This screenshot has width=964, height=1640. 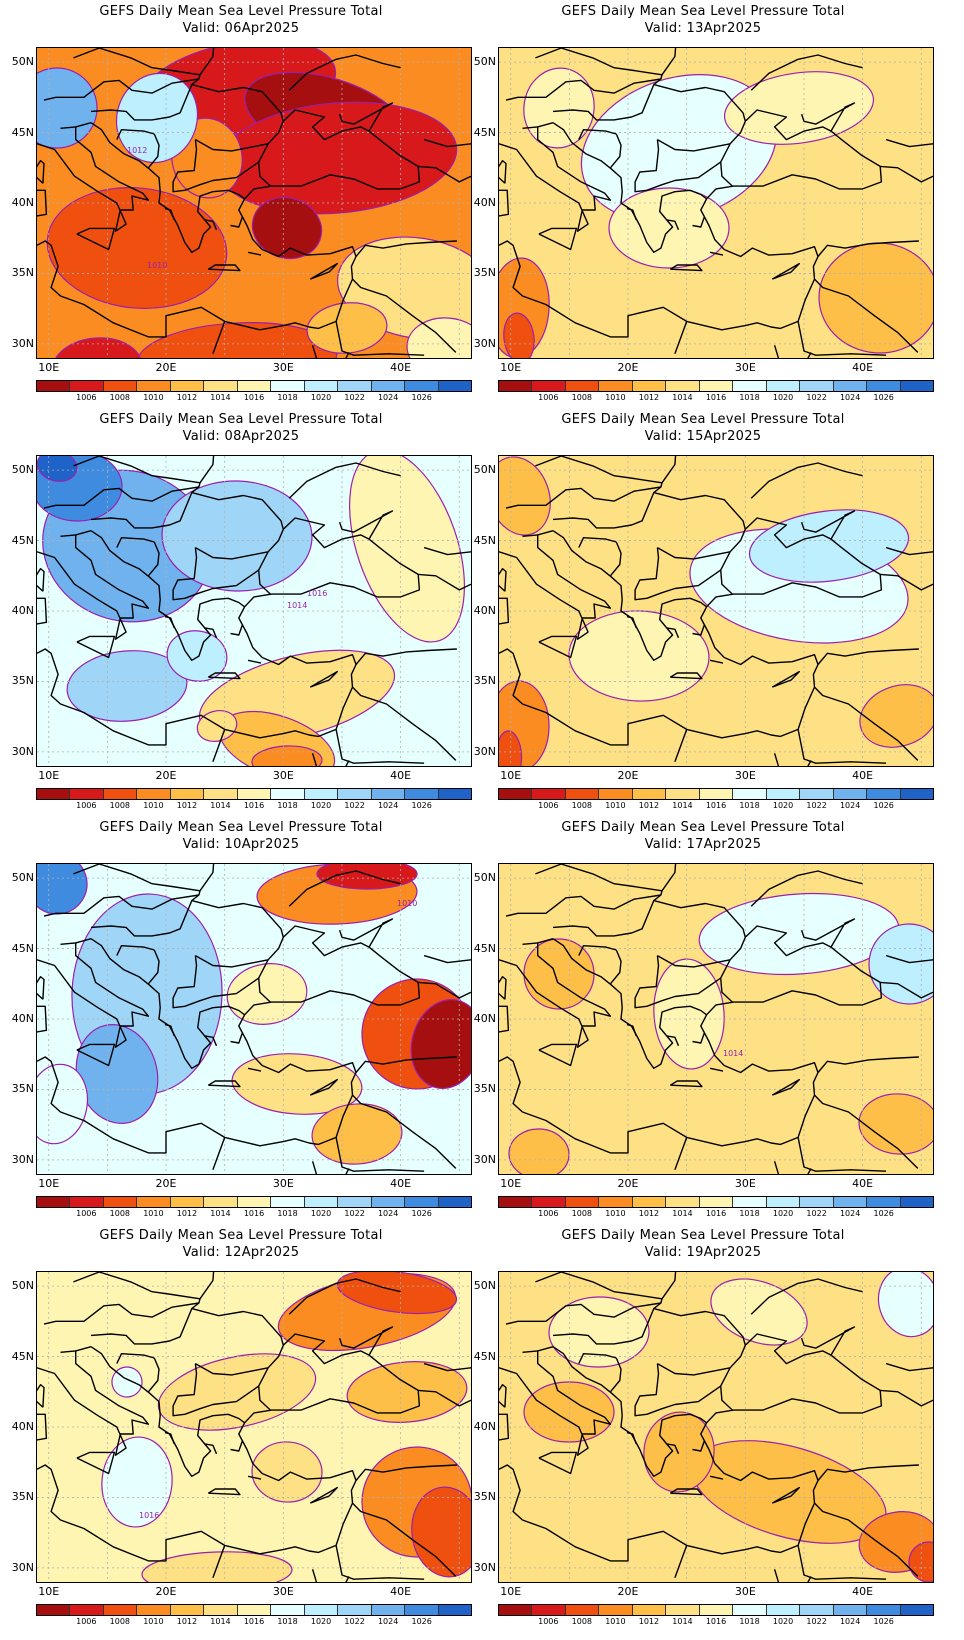 What do you see at coordinates (283, 775) in the screenshot?
I see `lon-label: 30E` at bounding box center [283, 775].